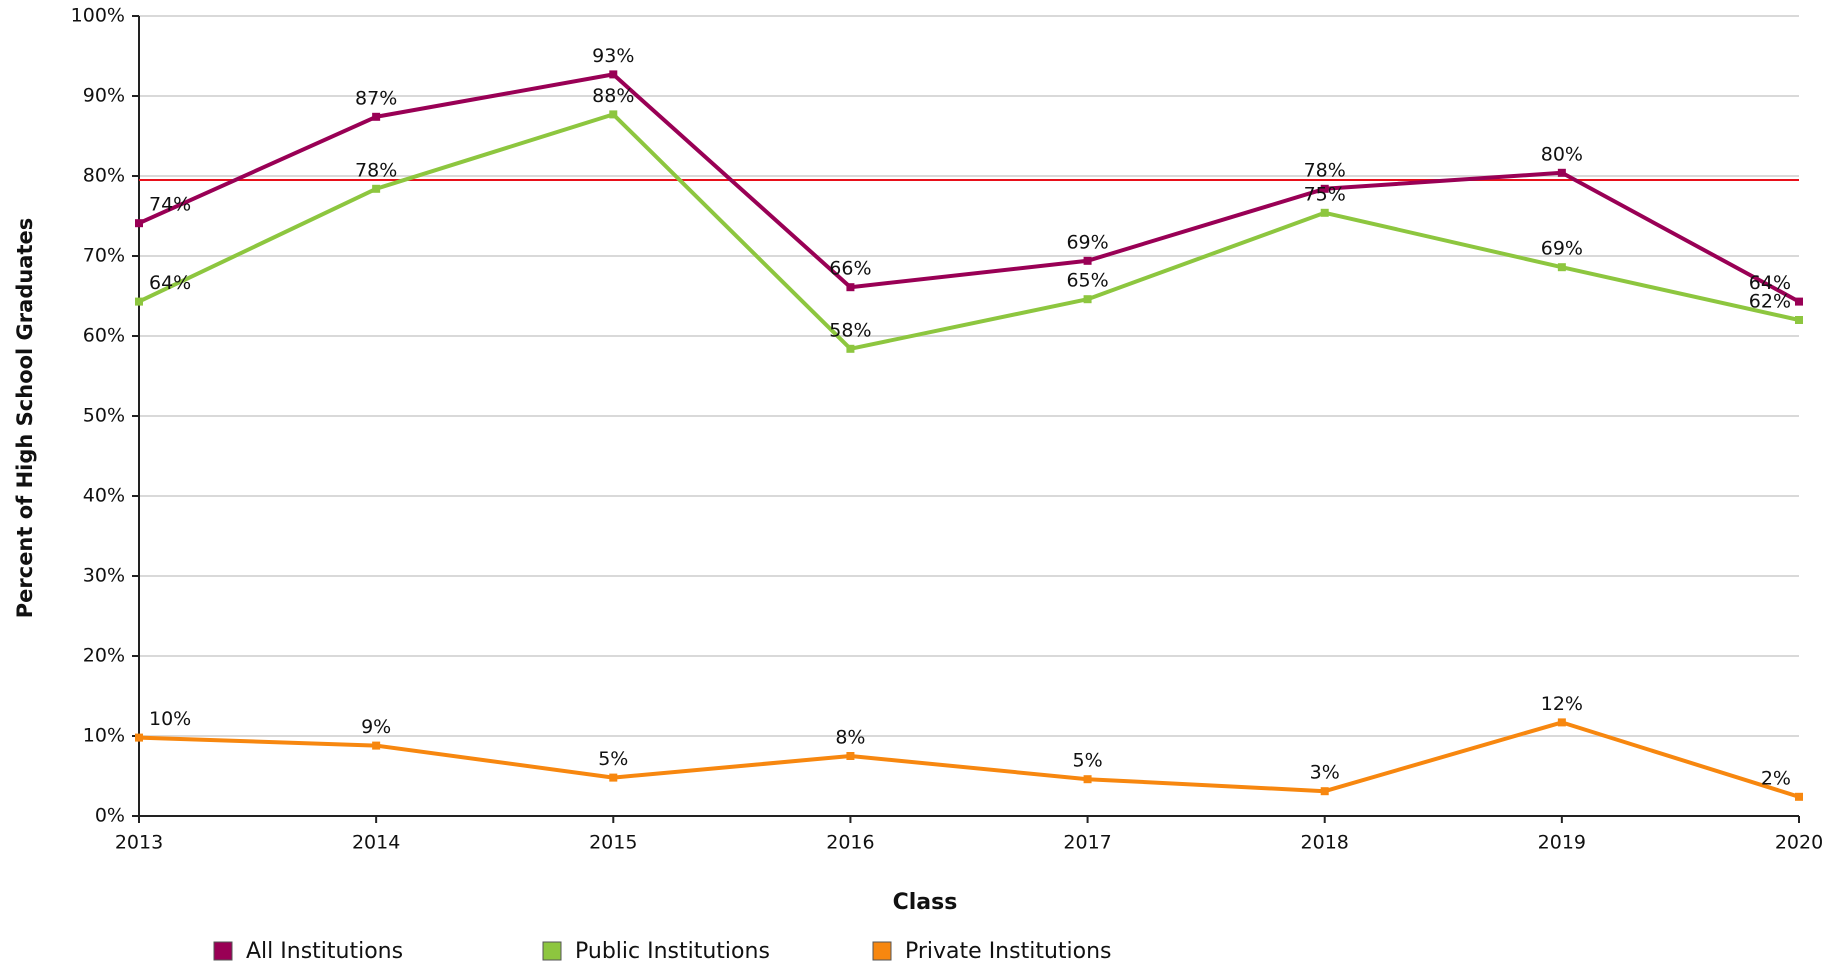 Image resolution: width=1837 pixels, height=970 pixels. I want to click on series-line, so click(969, 759).